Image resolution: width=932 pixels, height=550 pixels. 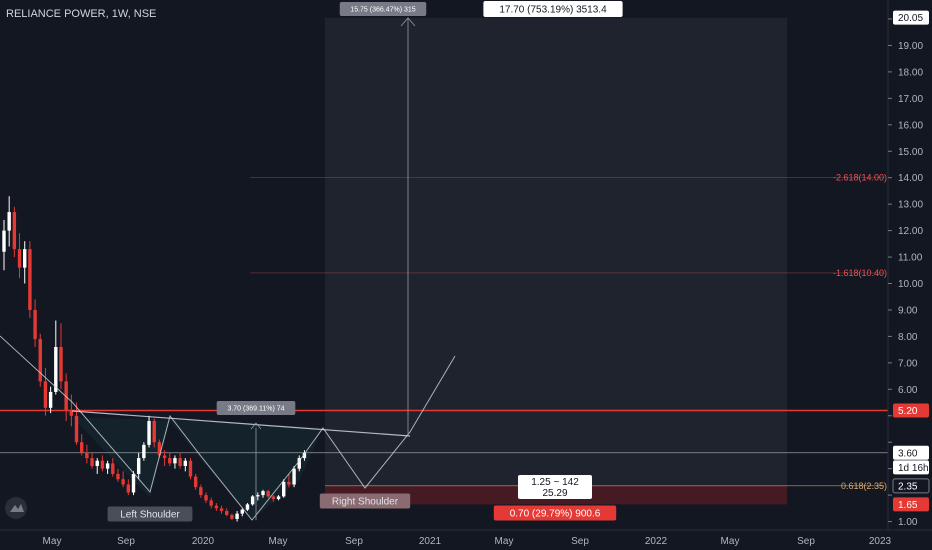 What do you see at coordinates (908, 486) in the screenshot?
I see `price-label: 2.35` at bounding box center [908, 486].